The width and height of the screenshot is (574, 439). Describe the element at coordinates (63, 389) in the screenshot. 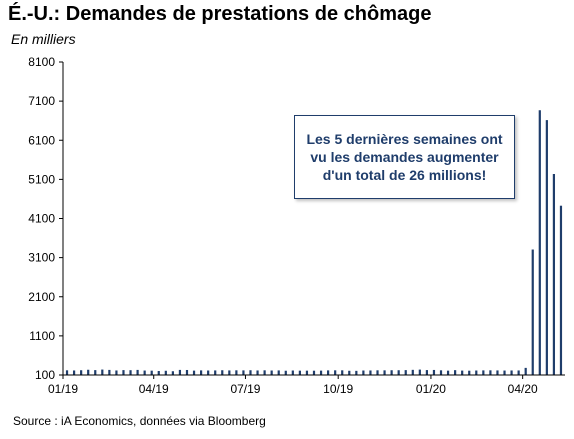

I see `x-tick-label: 01/19` at that location.